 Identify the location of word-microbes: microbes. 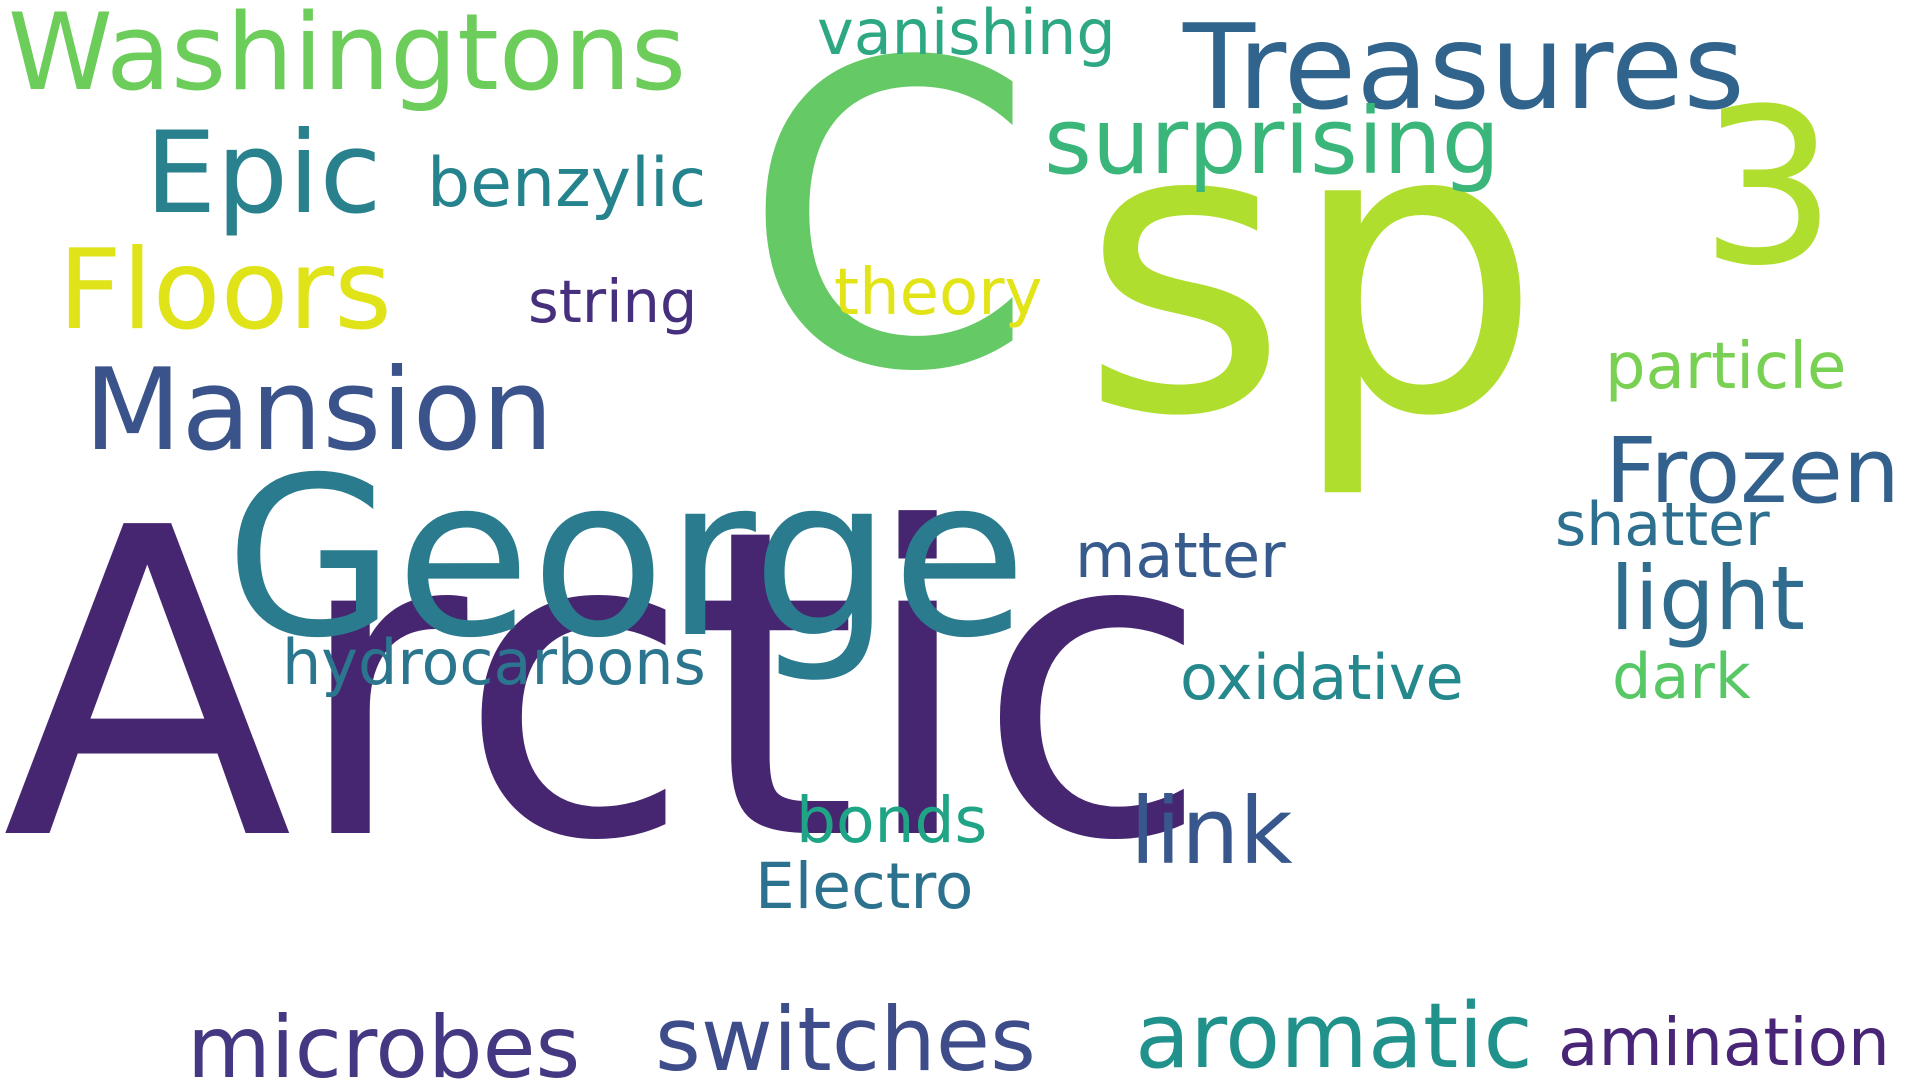
(384, 1039).